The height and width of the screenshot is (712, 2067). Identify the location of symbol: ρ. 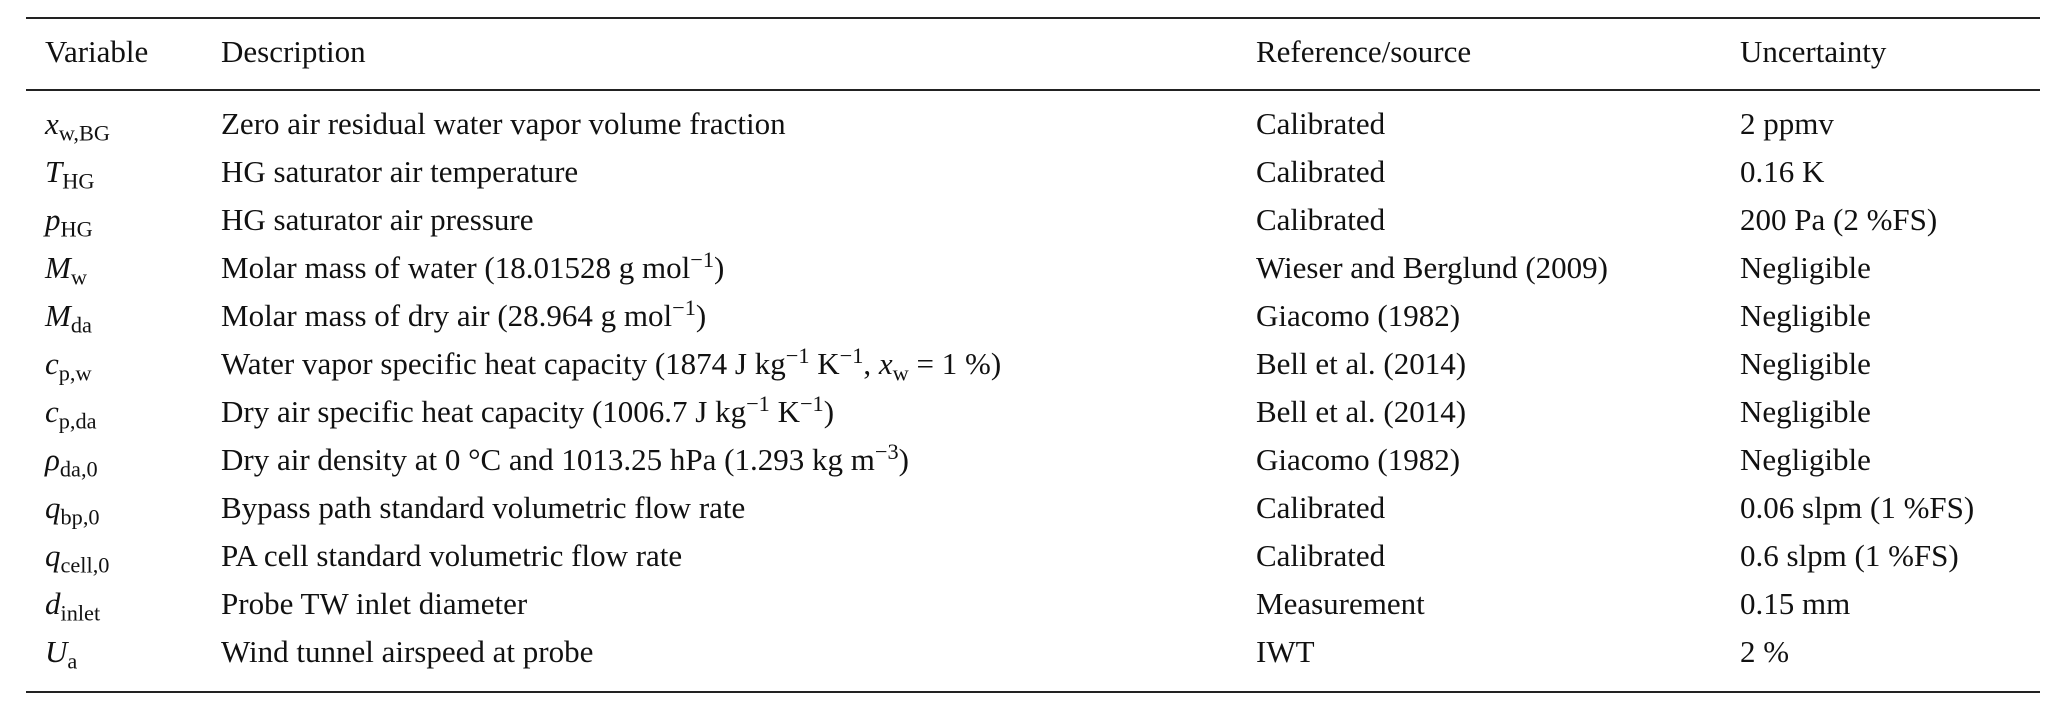
(52, 459).